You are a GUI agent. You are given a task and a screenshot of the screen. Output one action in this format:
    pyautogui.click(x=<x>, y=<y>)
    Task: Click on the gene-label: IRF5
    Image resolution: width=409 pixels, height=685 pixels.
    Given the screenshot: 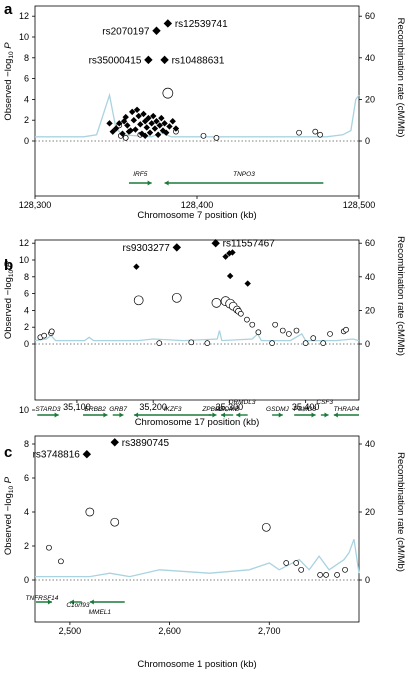 What is the action you would take?
    pyautogui.click(x=140, y=174)
    